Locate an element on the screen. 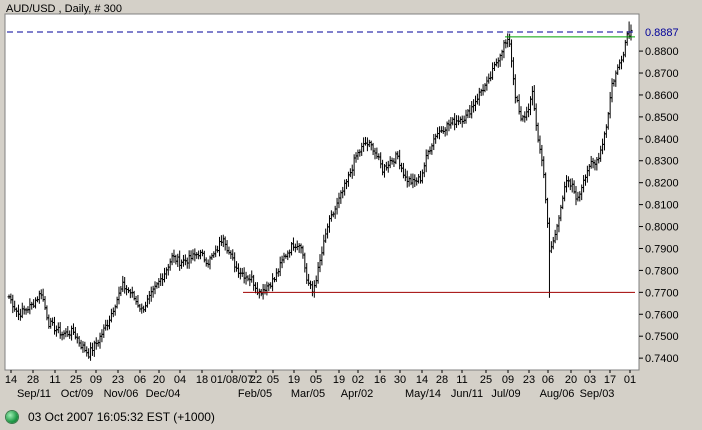 The image size is (702, 430). y-tick-label: 0.8600 is located at coordinates (662, 96).